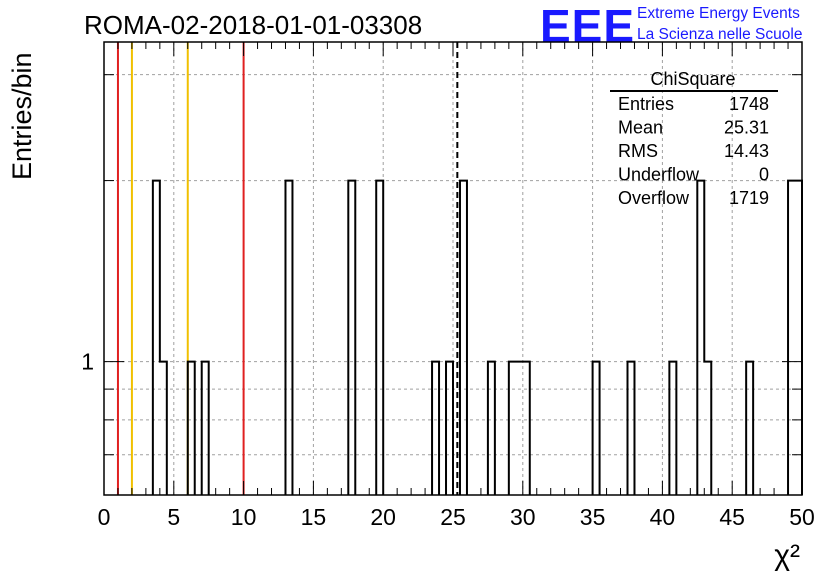 This screenshot has width=836, height=577. Describe the element at coordinates (746, 151) in the screenshot. I see `stats-value: 14.43` at that location.